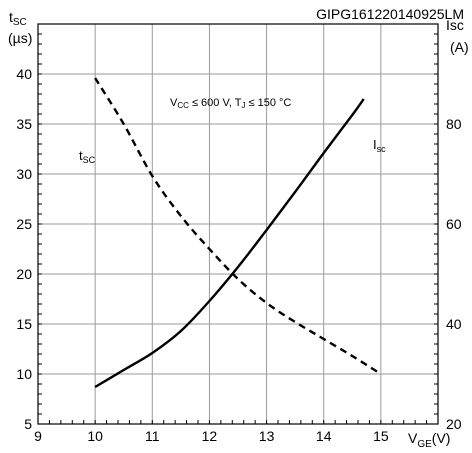 The height and width of the screenshot is (453, 472). What do you see at coordinates (324, 436) in the screenshot?
I see `x-tick-label: 14` at bounding box center [324, 436].